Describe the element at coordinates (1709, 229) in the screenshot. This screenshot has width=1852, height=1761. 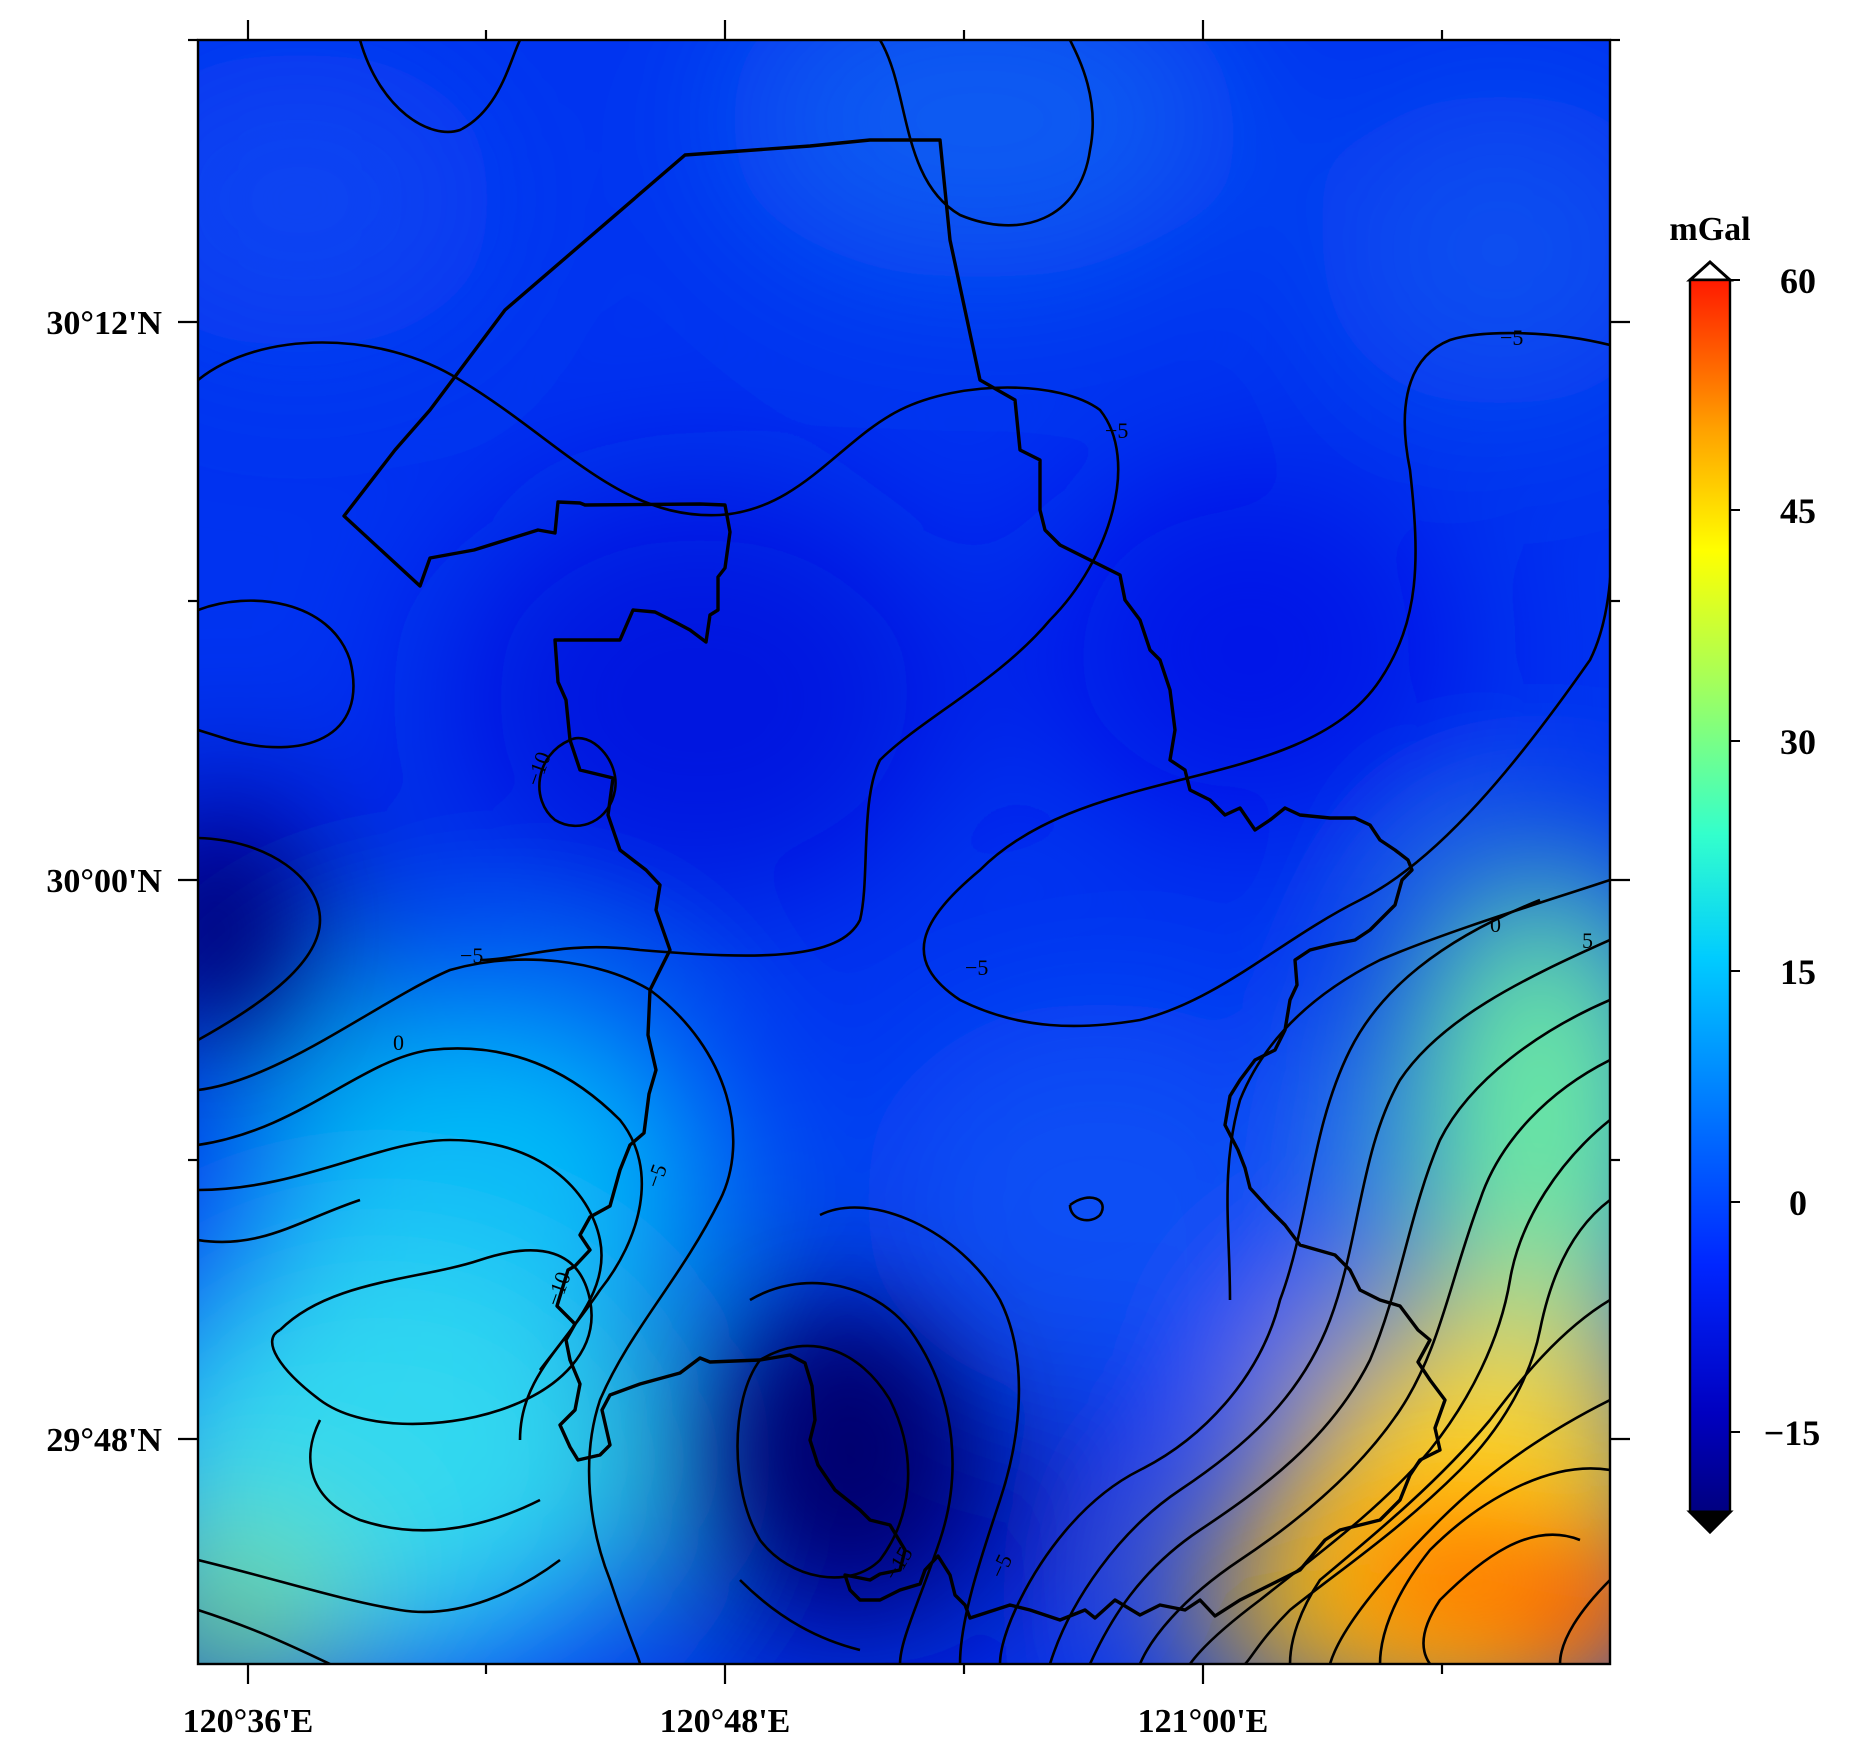
I see `colorbar-unit: mGal` at that location.